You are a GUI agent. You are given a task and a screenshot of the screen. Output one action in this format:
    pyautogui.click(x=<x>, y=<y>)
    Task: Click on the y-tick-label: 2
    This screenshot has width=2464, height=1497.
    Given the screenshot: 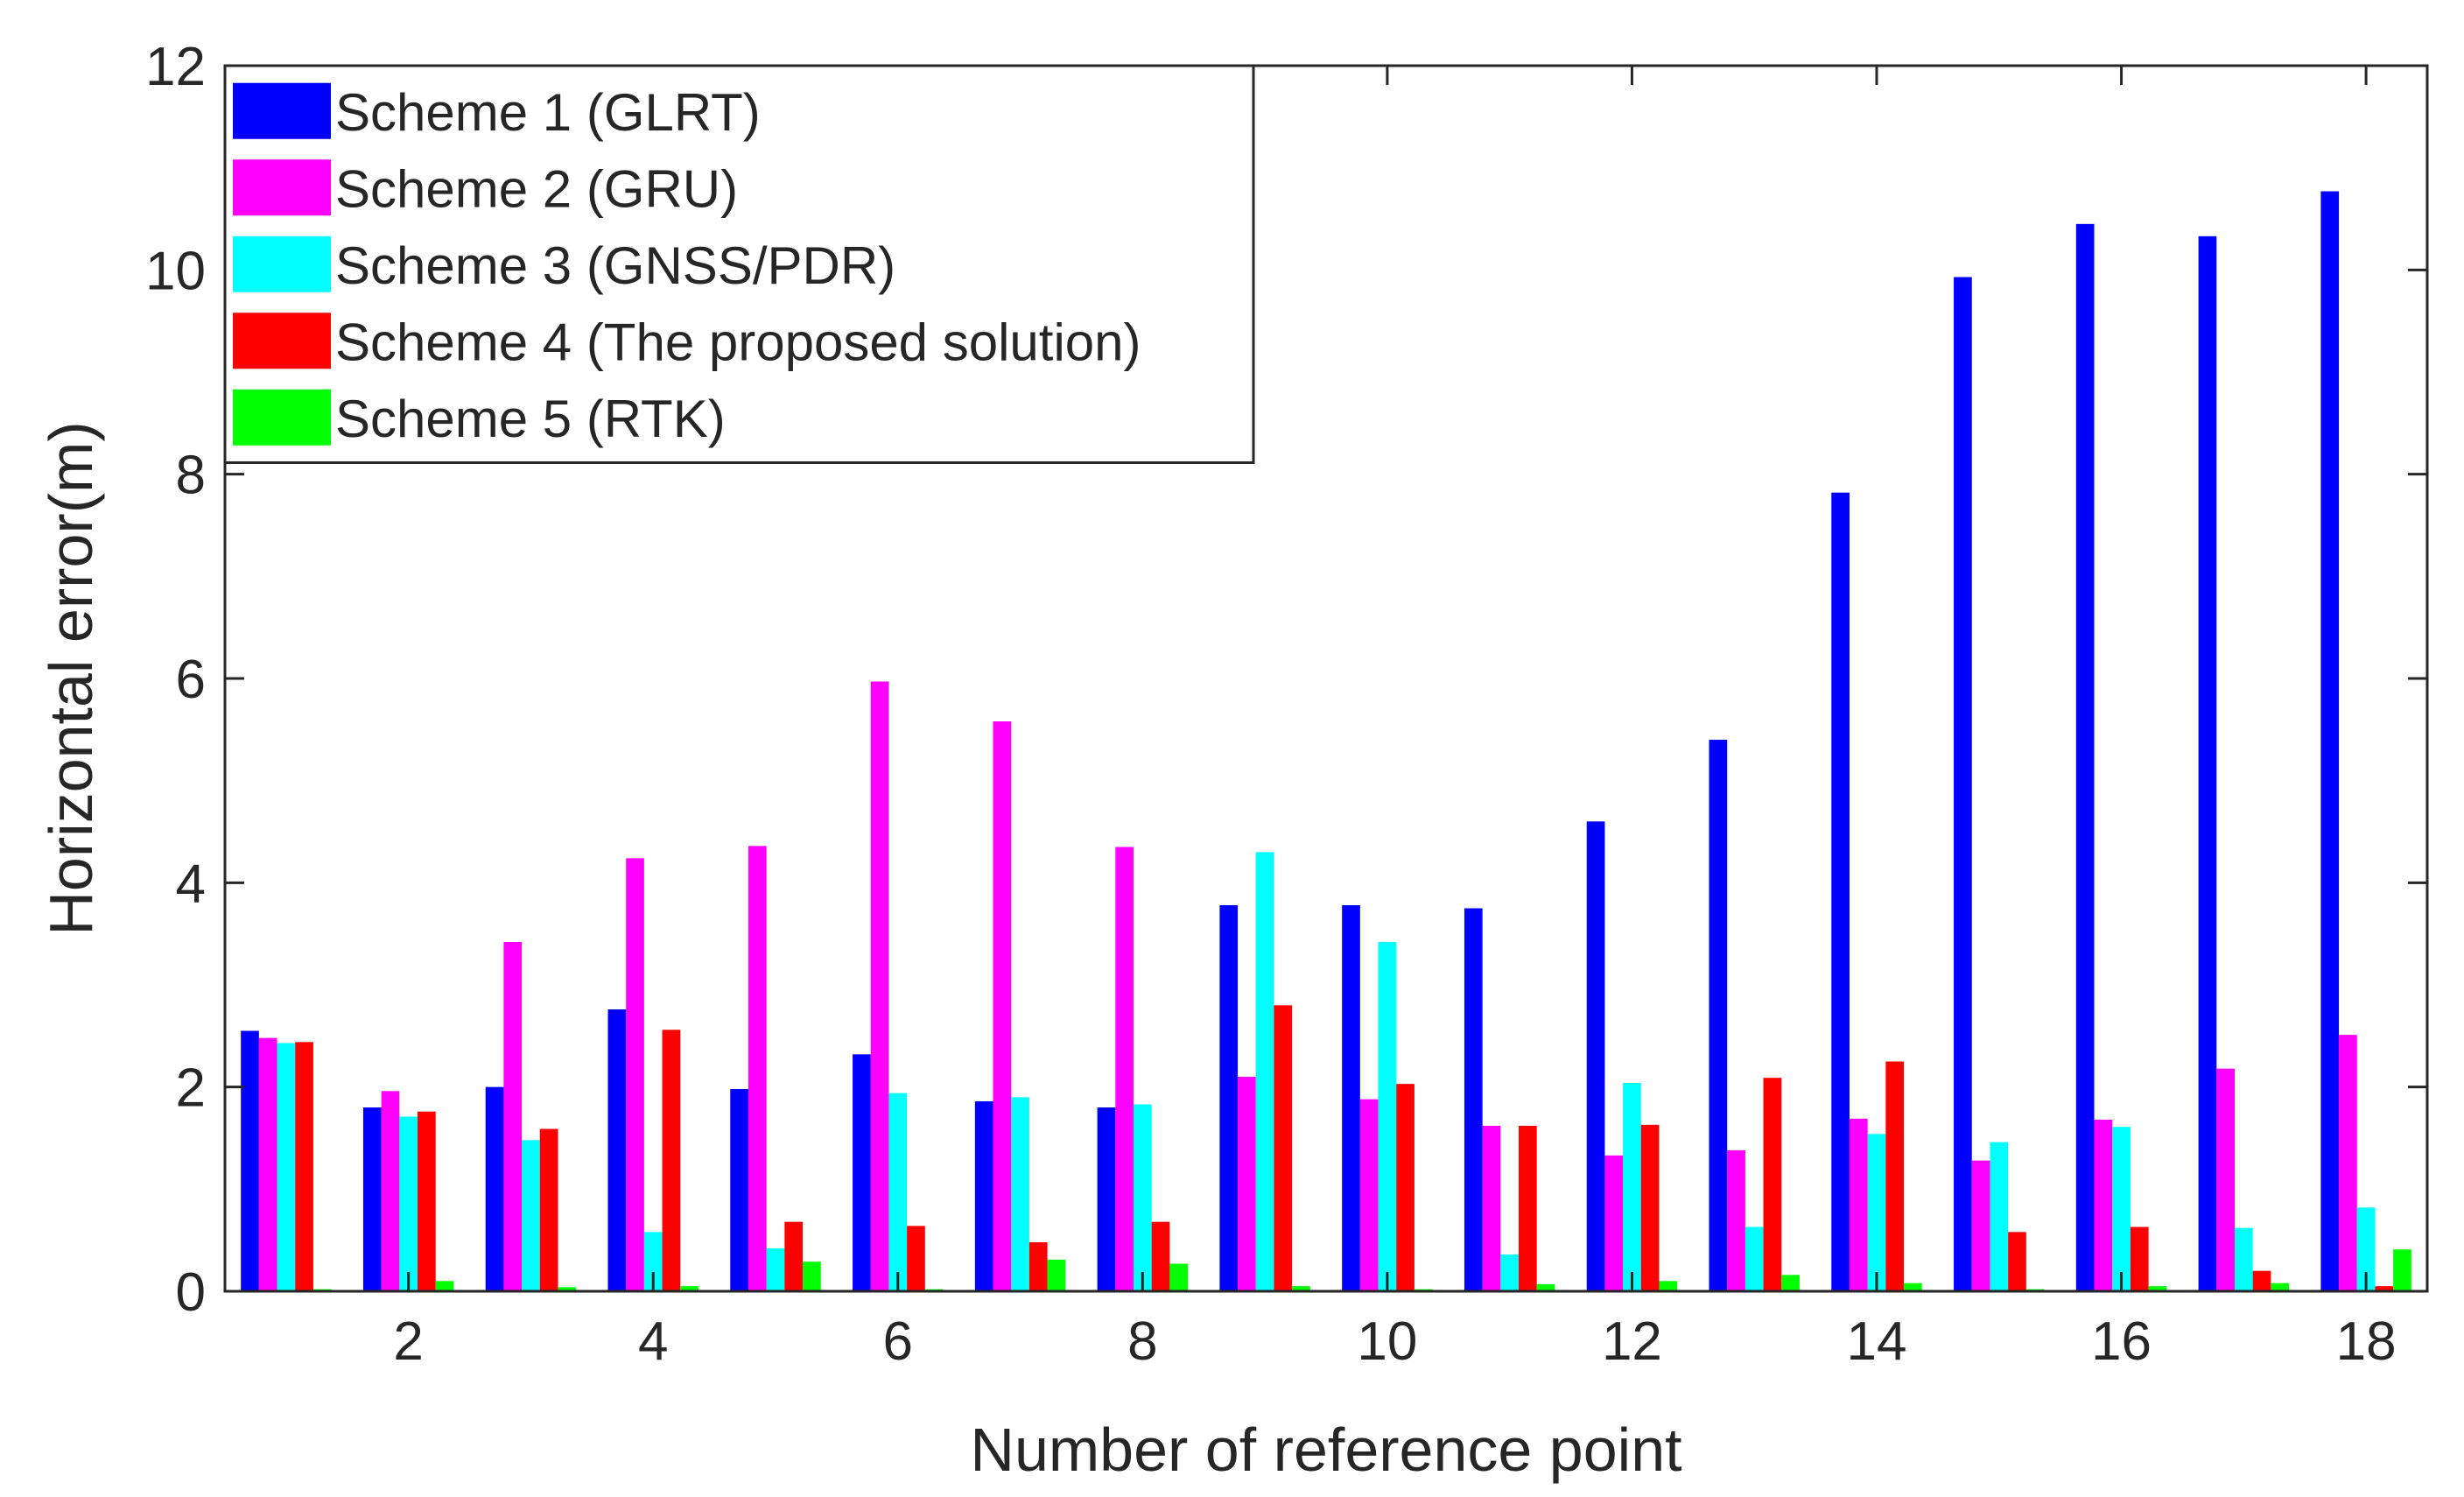 What is the action you would take?
    pyautogui.click(x=191, y=1088)
    